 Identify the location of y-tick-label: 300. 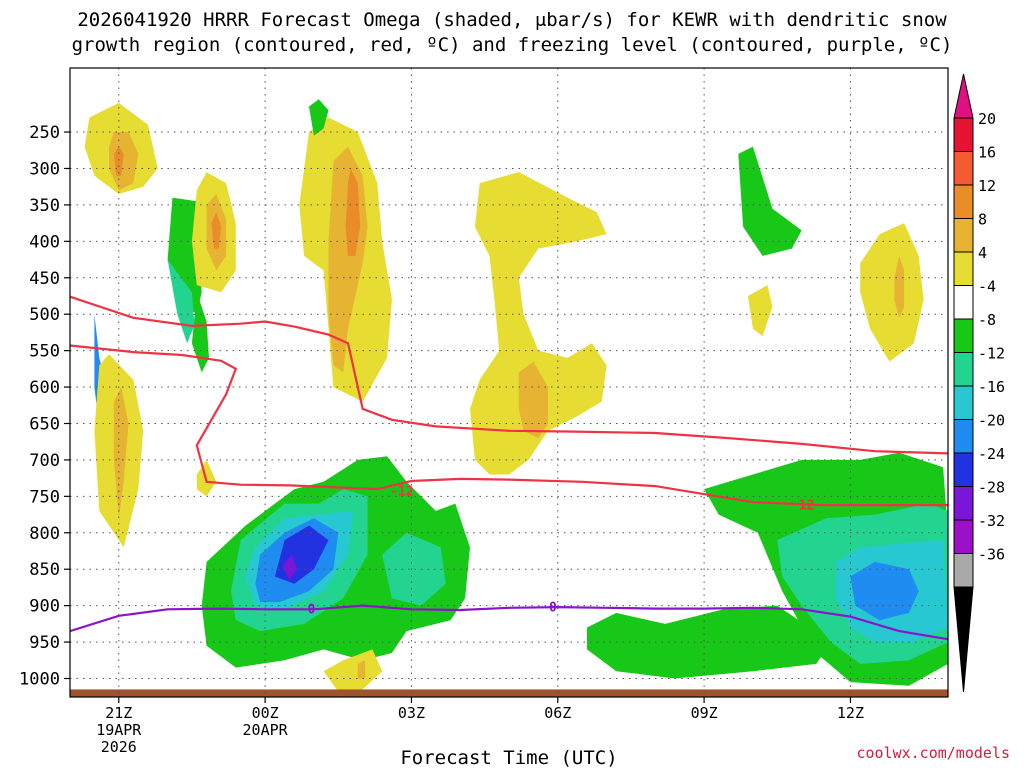
(44, 169).